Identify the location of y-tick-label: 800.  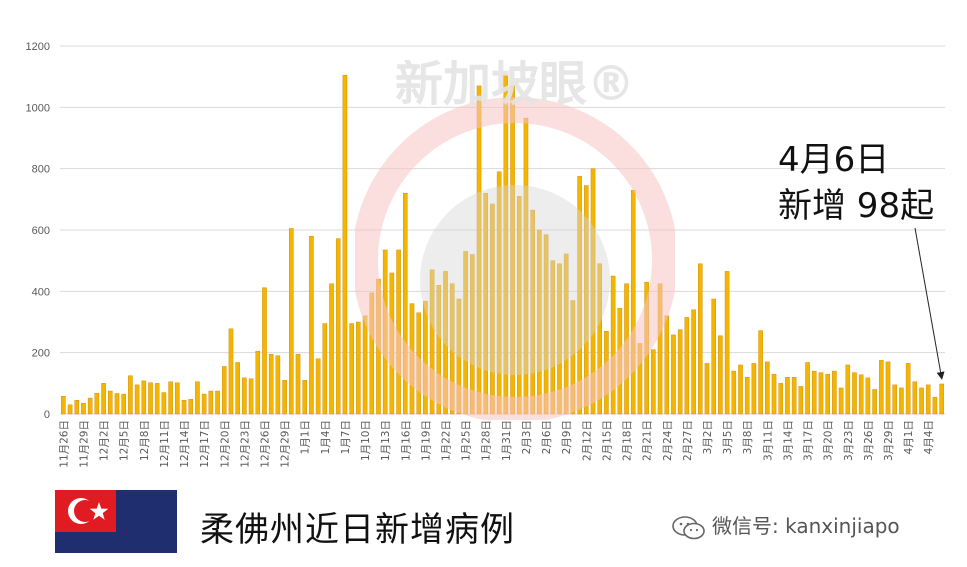
(41, 170).